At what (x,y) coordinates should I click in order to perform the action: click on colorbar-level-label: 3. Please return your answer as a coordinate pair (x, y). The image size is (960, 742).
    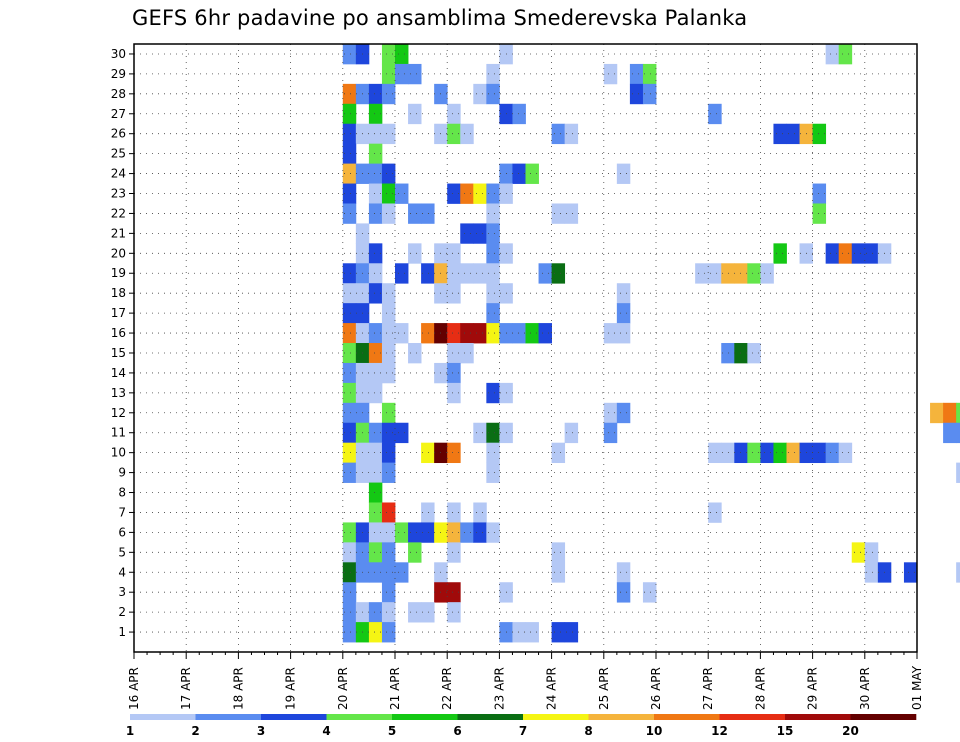
    Looking at the image, I should click on (261, 731).